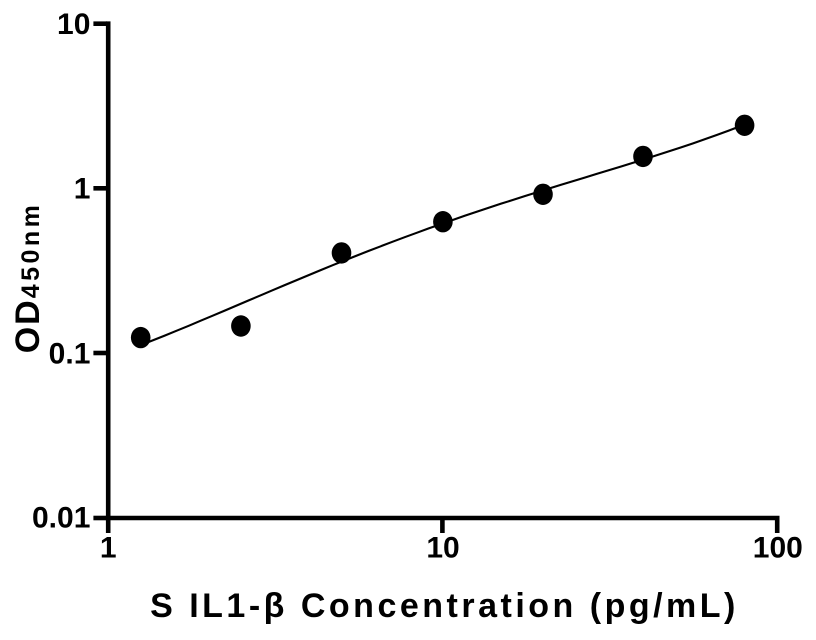 The height and width of the screenshot is (640, 816). I want to click on svg-text: 0.1, so click(70, 354).